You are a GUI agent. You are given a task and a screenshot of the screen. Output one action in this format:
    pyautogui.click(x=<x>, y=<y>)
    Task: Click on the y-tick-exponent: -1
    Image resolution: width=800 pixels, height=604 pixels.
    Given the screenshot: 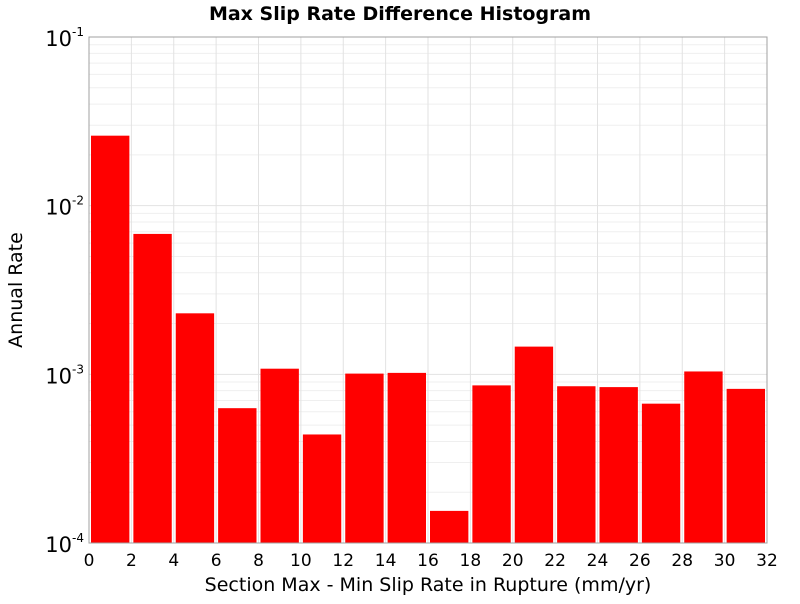 What is the action you would take?
    pyautogui.click(x=78, y=32)
    